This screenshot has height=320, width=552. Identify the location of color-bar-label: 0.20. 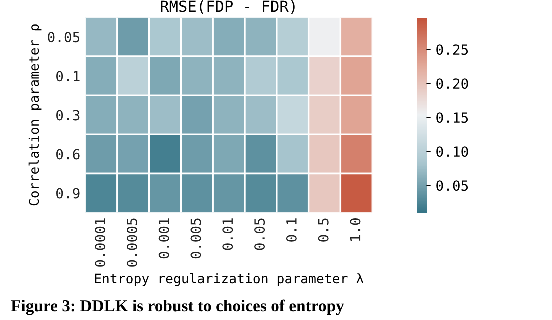
(452, 84).